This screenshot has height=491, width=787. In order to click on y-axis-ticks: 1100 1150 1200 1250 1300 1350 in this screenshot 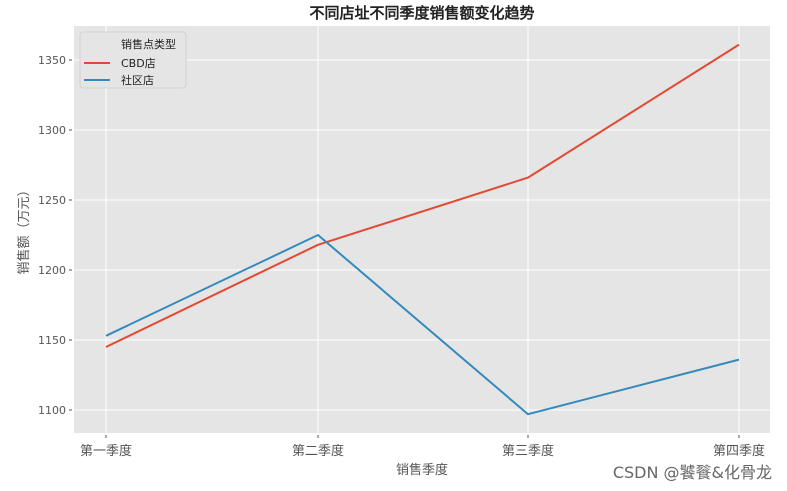, I will do `click(55, 235)`.